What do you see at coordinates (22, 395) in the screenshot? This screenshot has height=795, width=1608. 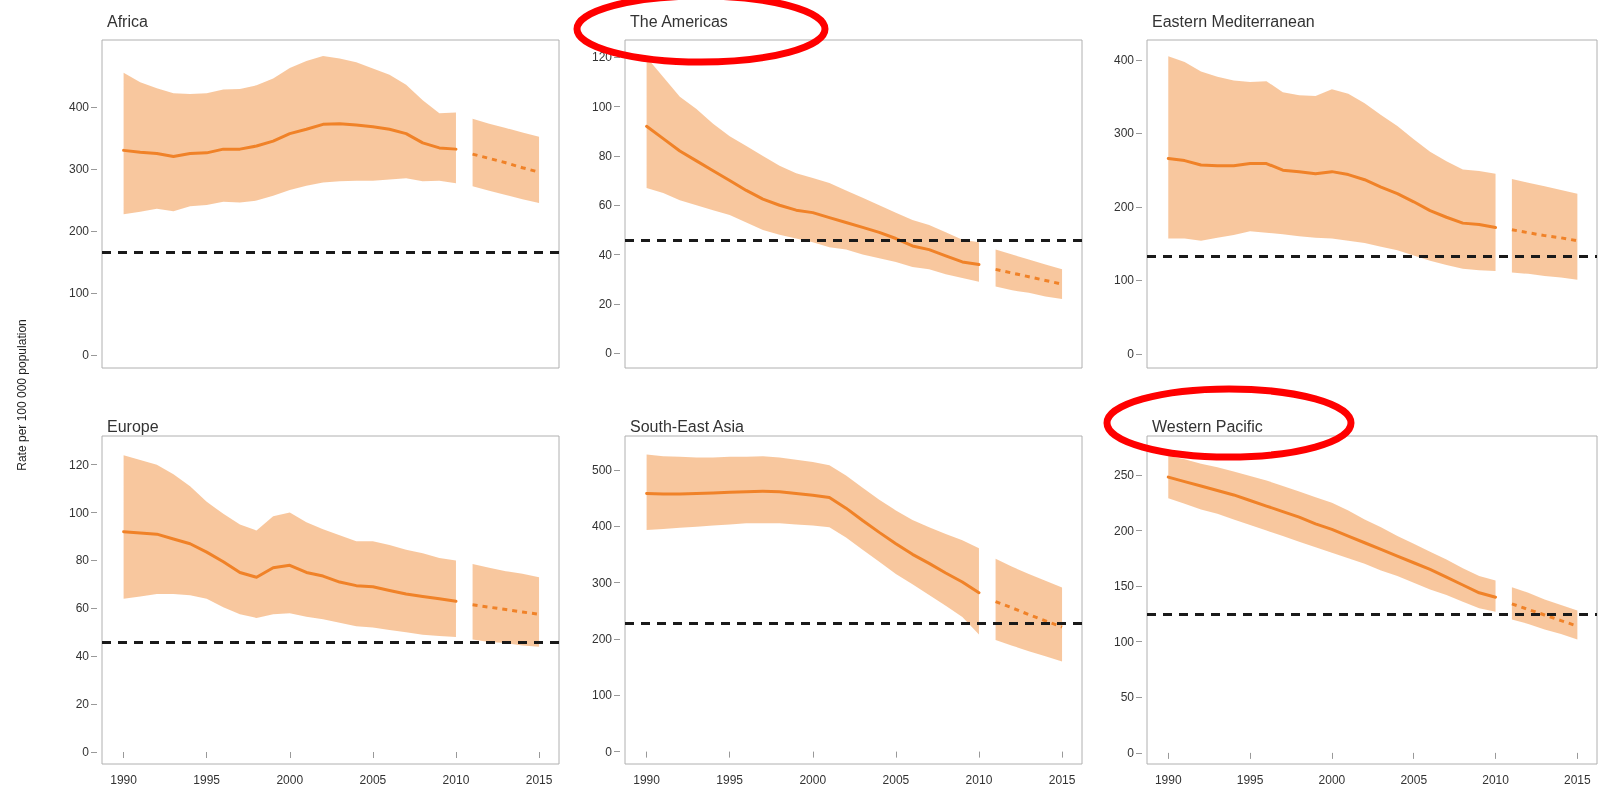 I see `y-axis-title: Rate per 100 000 population` at bounding box center [22, 395].